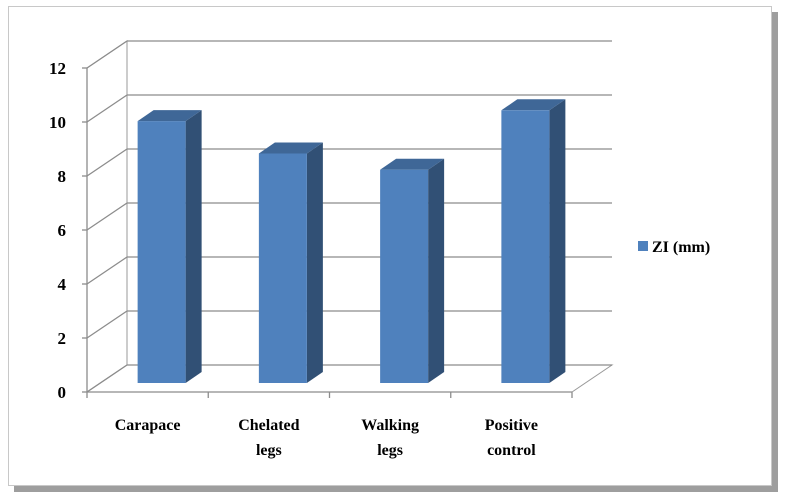 This screenshot has width=786, height=499. I want to click on y-tick-label: 4, so click(62, 284).